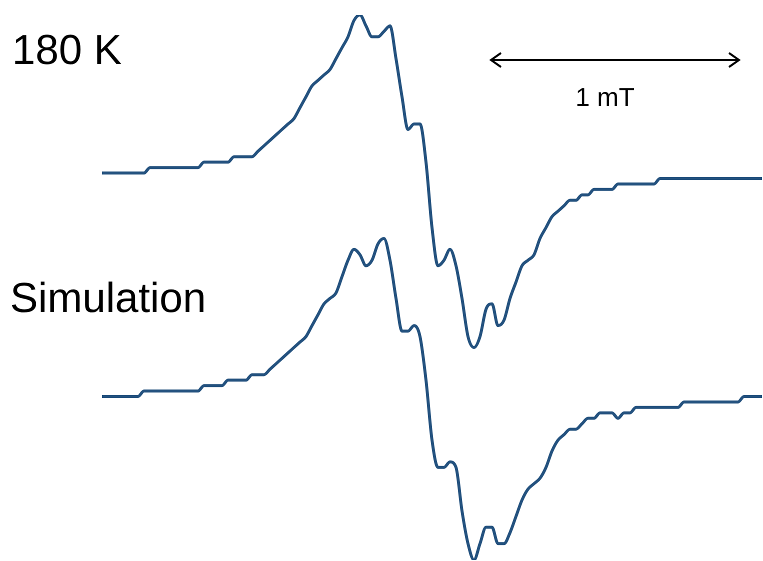 This screenshot has height=561, width=763. Describe the element at coordinates (605, 97) in the screenshot. I see `annotation: 1 mT` at that location.